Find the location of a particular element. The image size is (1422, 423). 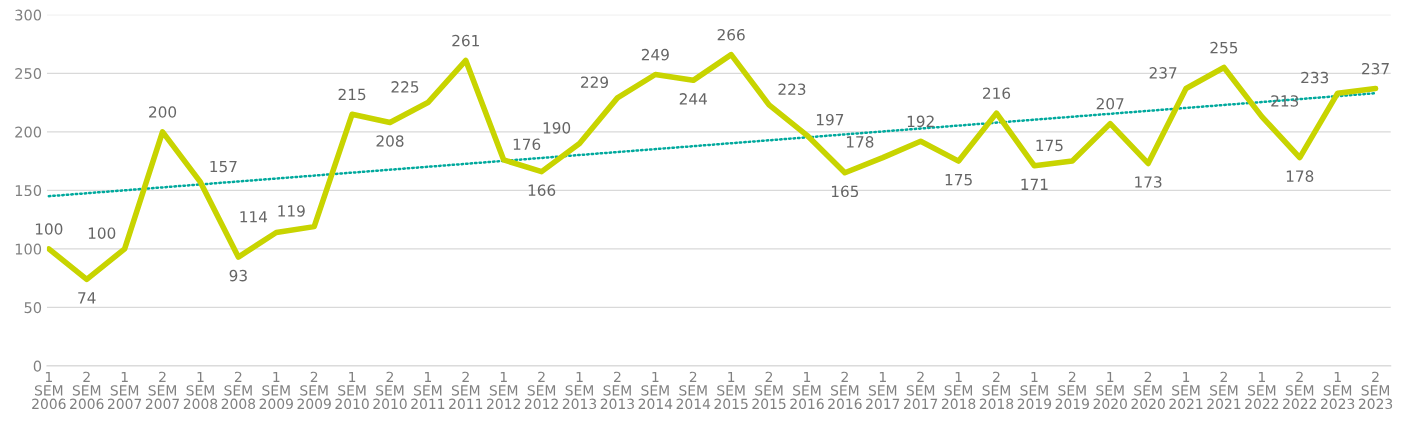

x-tick-label: 1 SEM 2020 is located at coordinates (1110, 390).